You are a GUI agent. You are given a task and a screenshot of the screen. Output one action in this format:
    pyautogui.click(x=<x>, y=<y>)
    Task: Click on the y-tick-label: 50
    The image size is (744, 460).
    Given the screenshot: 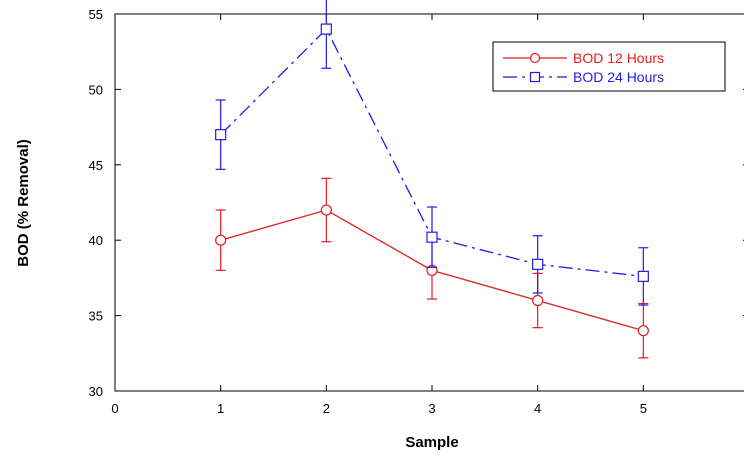 What is the action you would take?
    pyautogui.click(x=96, y=89)
    